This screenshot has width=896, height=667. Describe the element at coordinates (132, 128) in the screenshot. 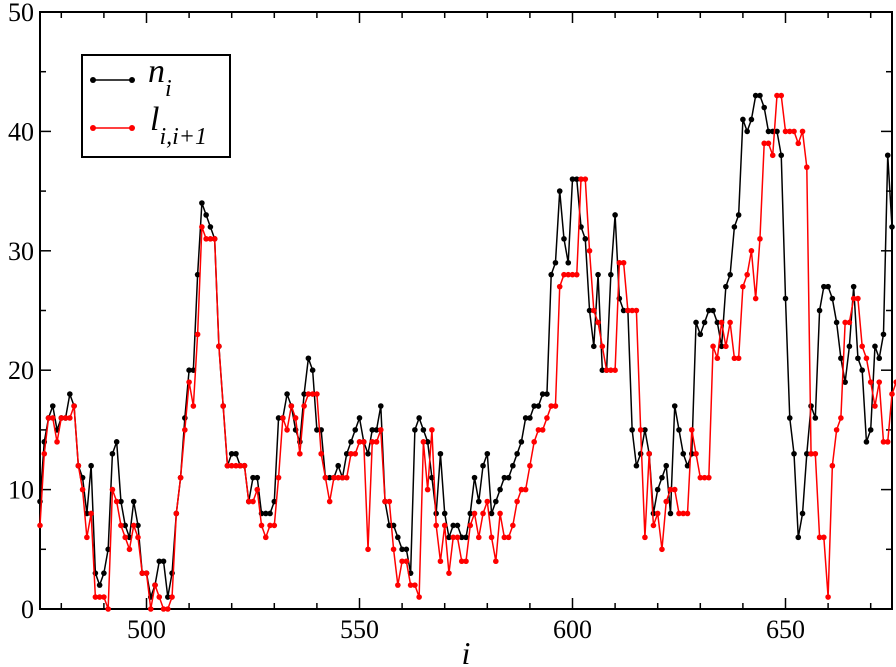

I see `legend-marker-l-right` at that location.